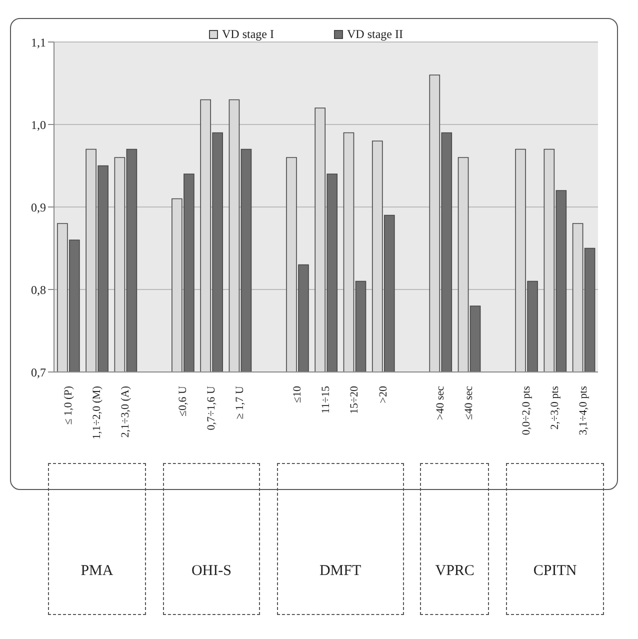  I want to click on y-tick-label: 0,7, so click(38, 372).